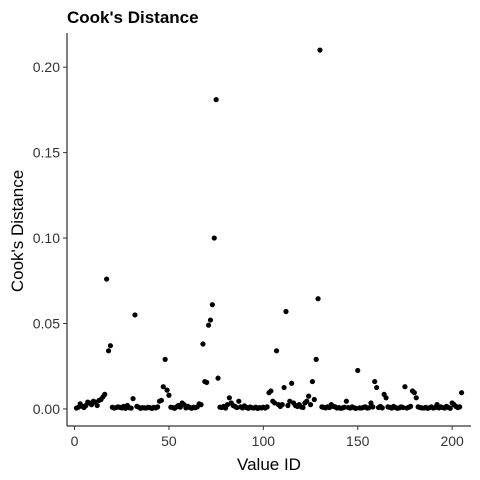 The height and width of the screenshot is (480, 480). Describe the element at coordinates (46, 238) in the screenshot. I see `y-tick-label: 0.10` at that location.